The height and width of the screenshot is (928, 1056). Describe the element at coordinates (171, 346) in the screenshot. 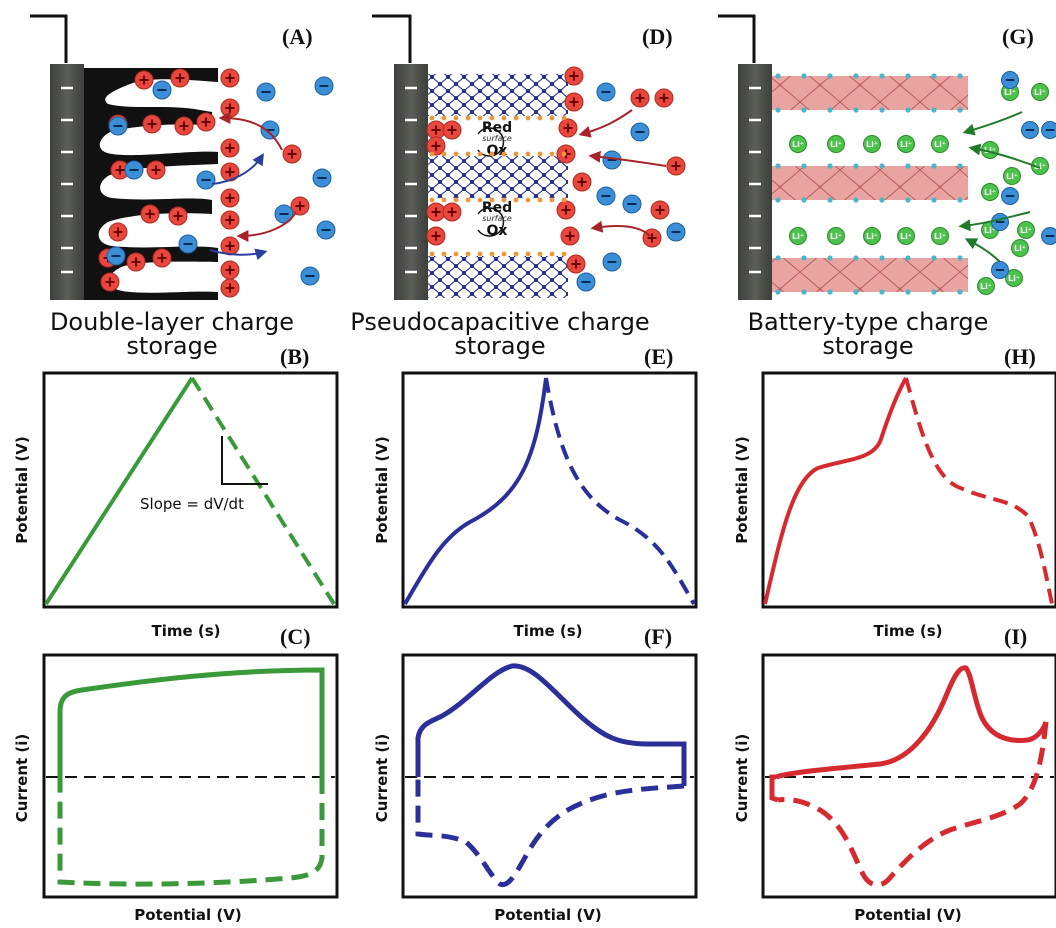

I see `title-double-layer-2: storage` at that location.